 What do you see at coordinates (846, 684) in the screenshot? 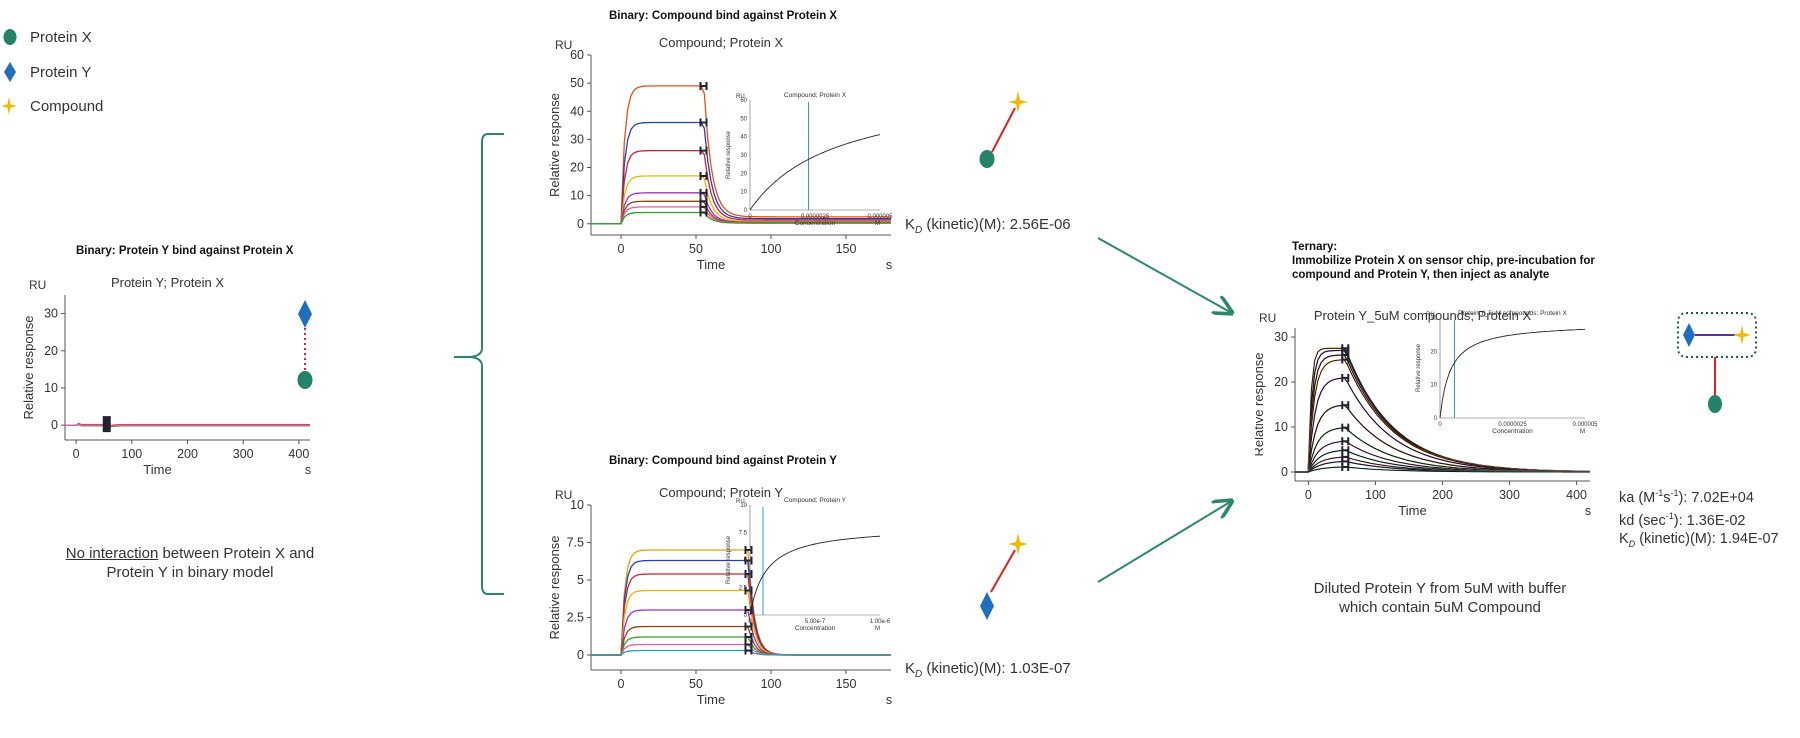
I see `x-tick-label: 150` at bounding box center [846, 684].